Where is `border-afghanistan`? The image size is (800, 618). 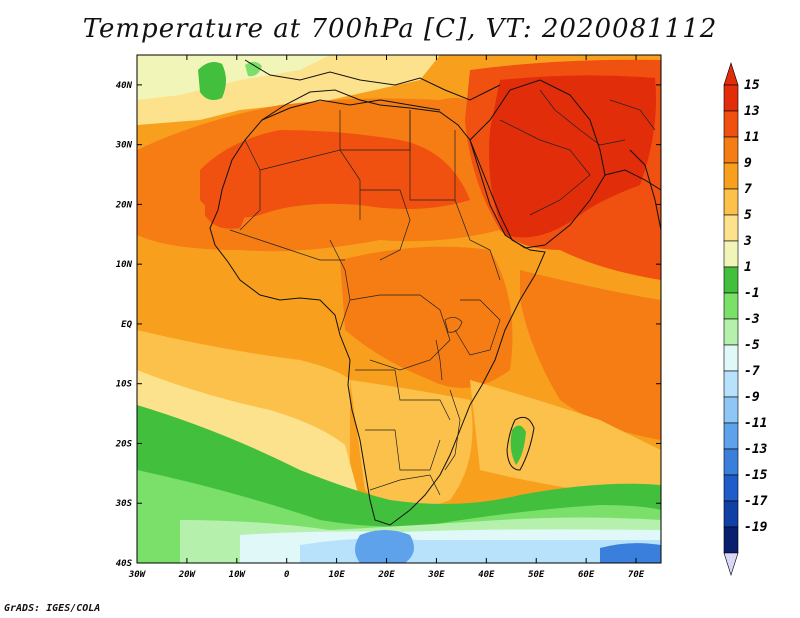
border-afghanistan is located at coordinates (632, 115).